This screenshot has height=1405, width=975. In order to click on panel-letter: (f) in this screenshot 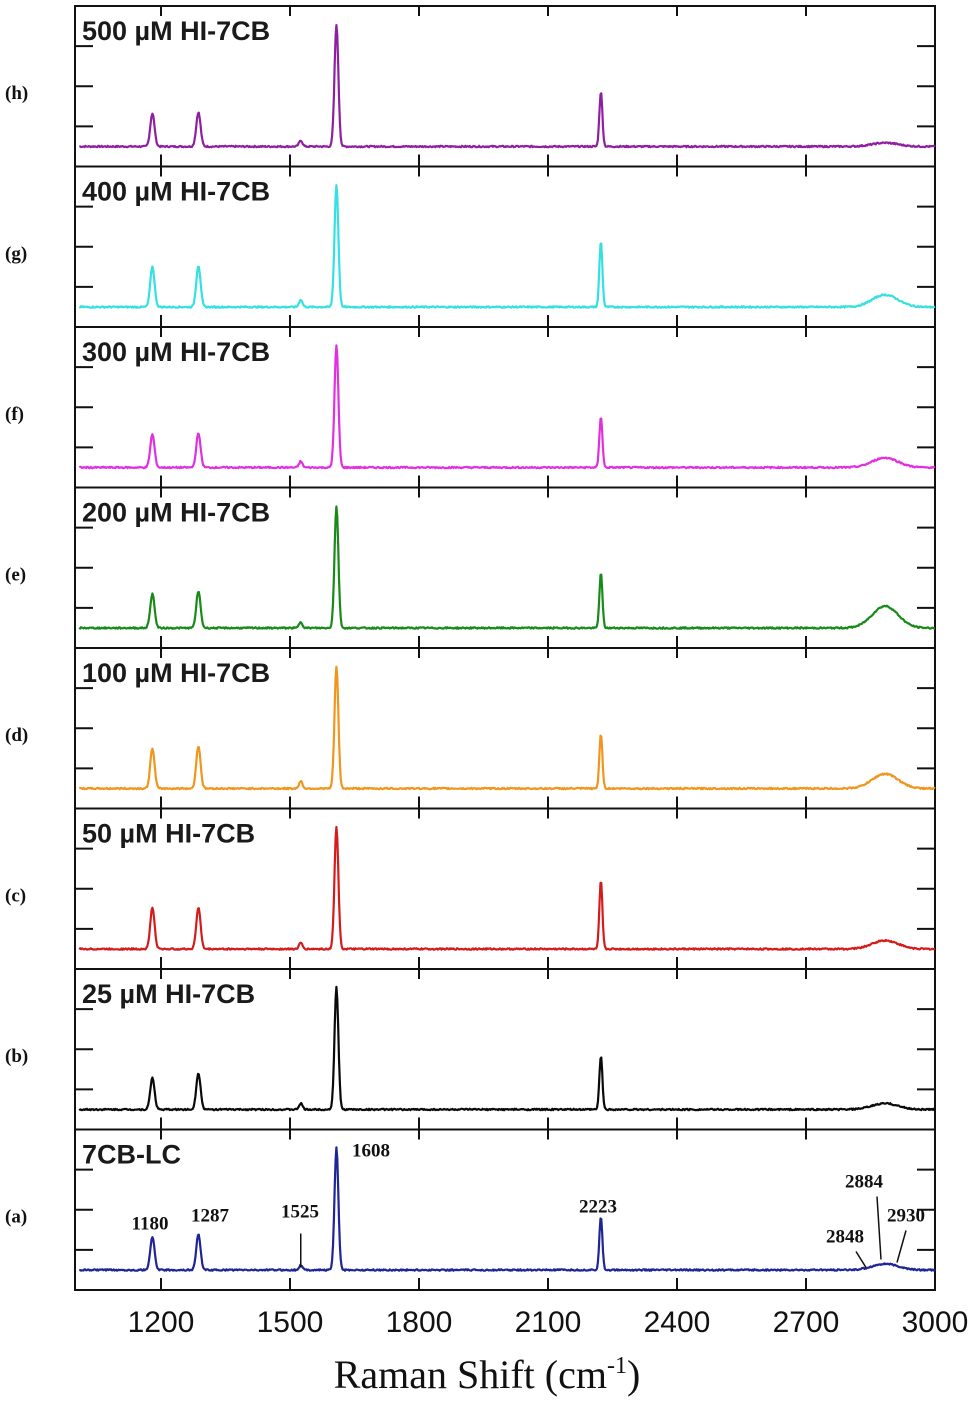, I will do `click(14, 414)`.